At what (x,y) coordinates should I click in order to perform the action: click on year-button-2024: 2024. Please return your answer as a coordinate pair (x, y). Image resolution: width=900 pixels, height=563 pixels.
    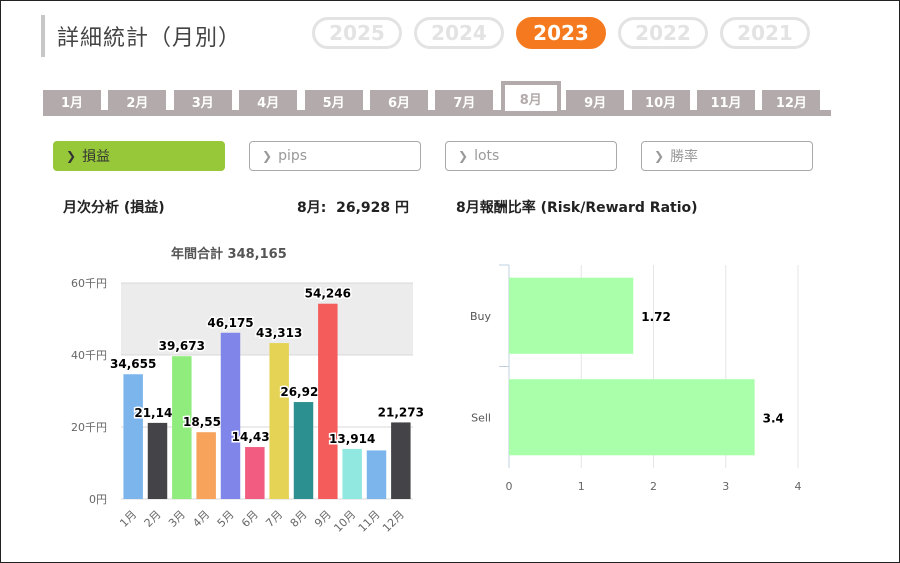
    Looking at the image, I should click on (459, 33).